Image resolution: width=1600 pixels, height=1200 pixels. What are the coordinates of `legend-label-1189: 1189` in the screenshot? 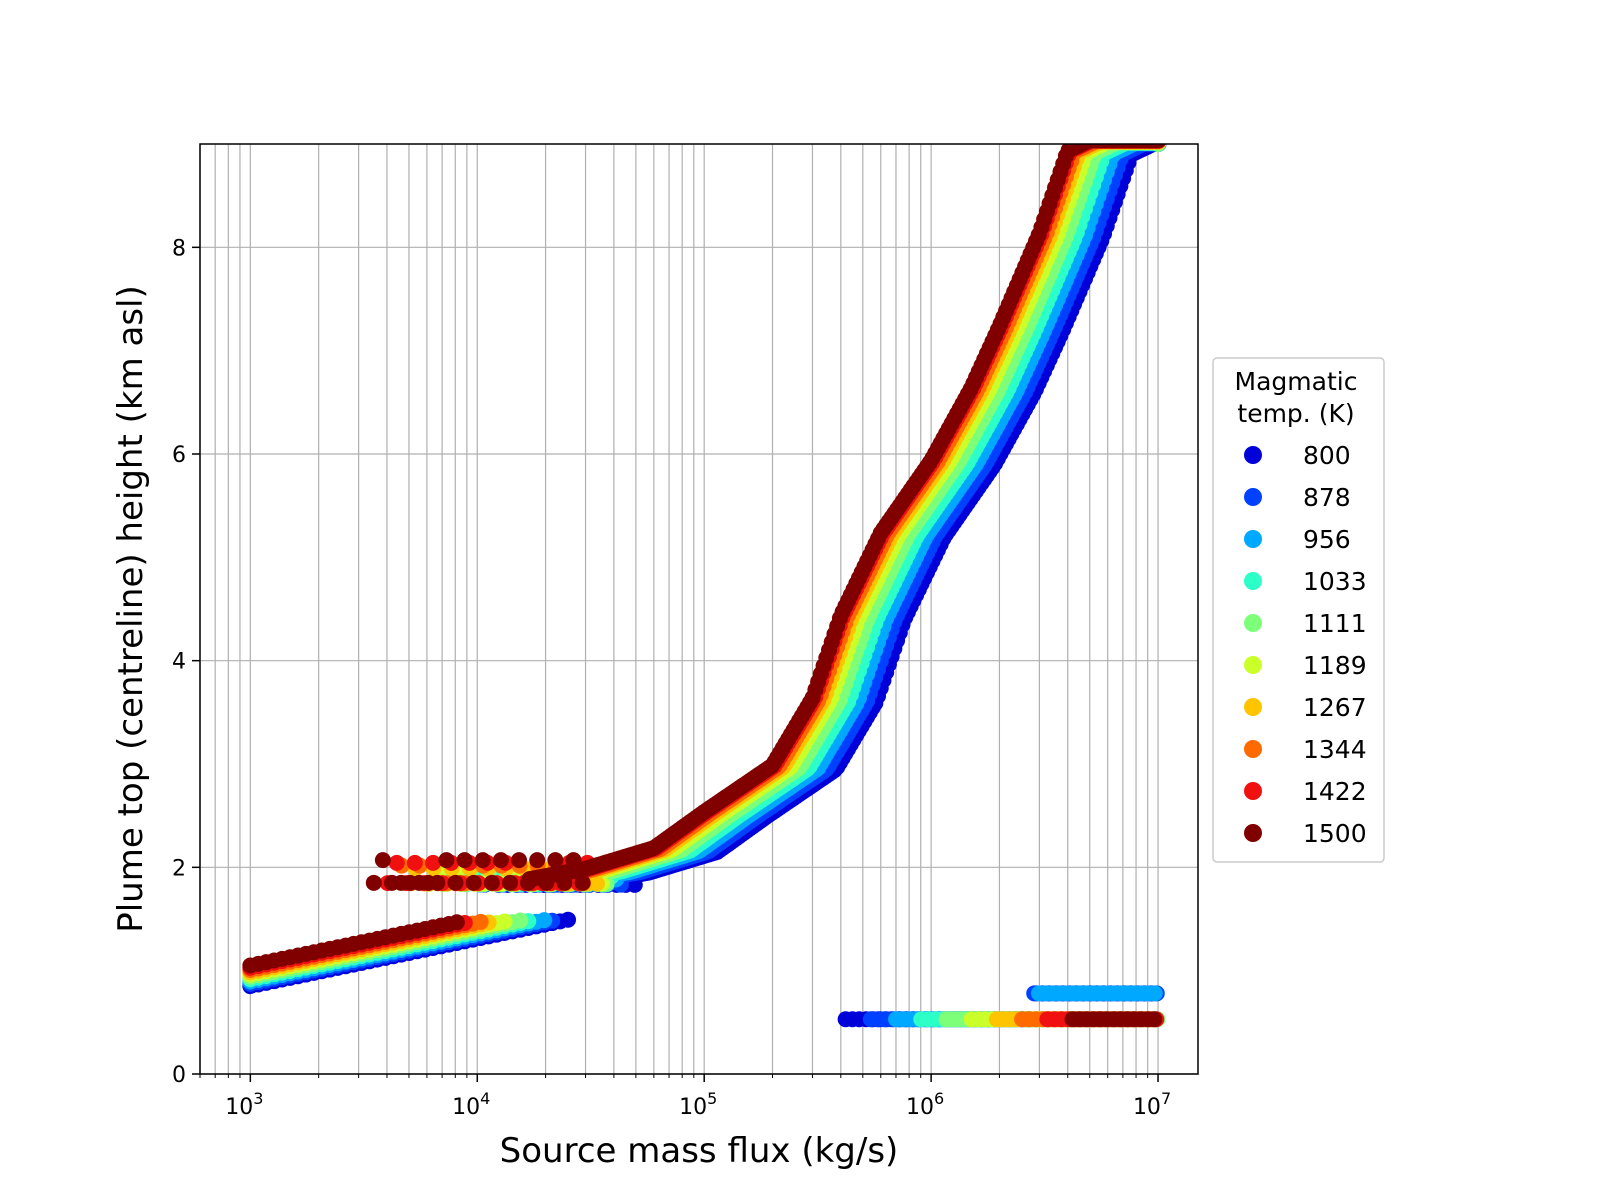 It's located at (1335, 665).